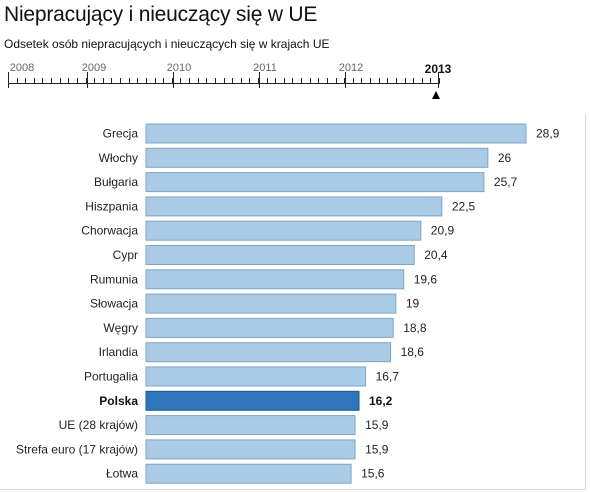  Describe the element at coordinates (125, 255) in the screenshot. I see `category-label: Cypr` at that location.